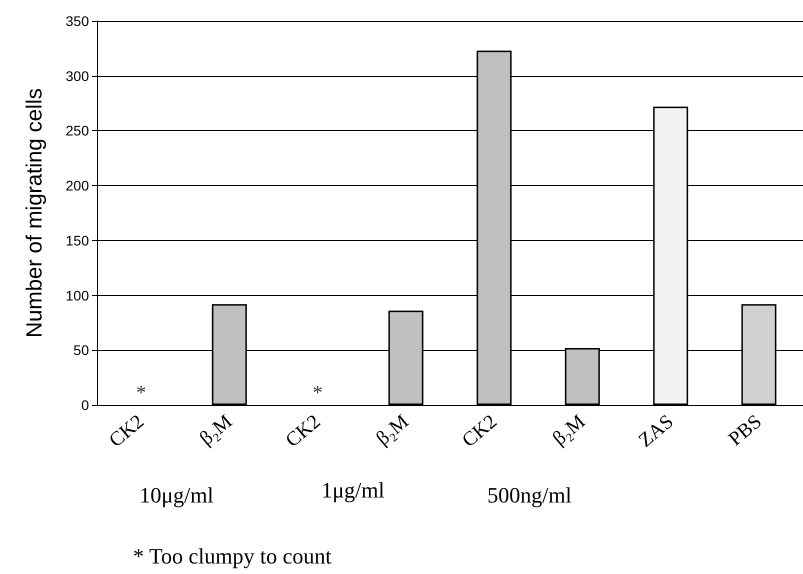  I want to click on text: 500ng/ml, so click(529, 495).